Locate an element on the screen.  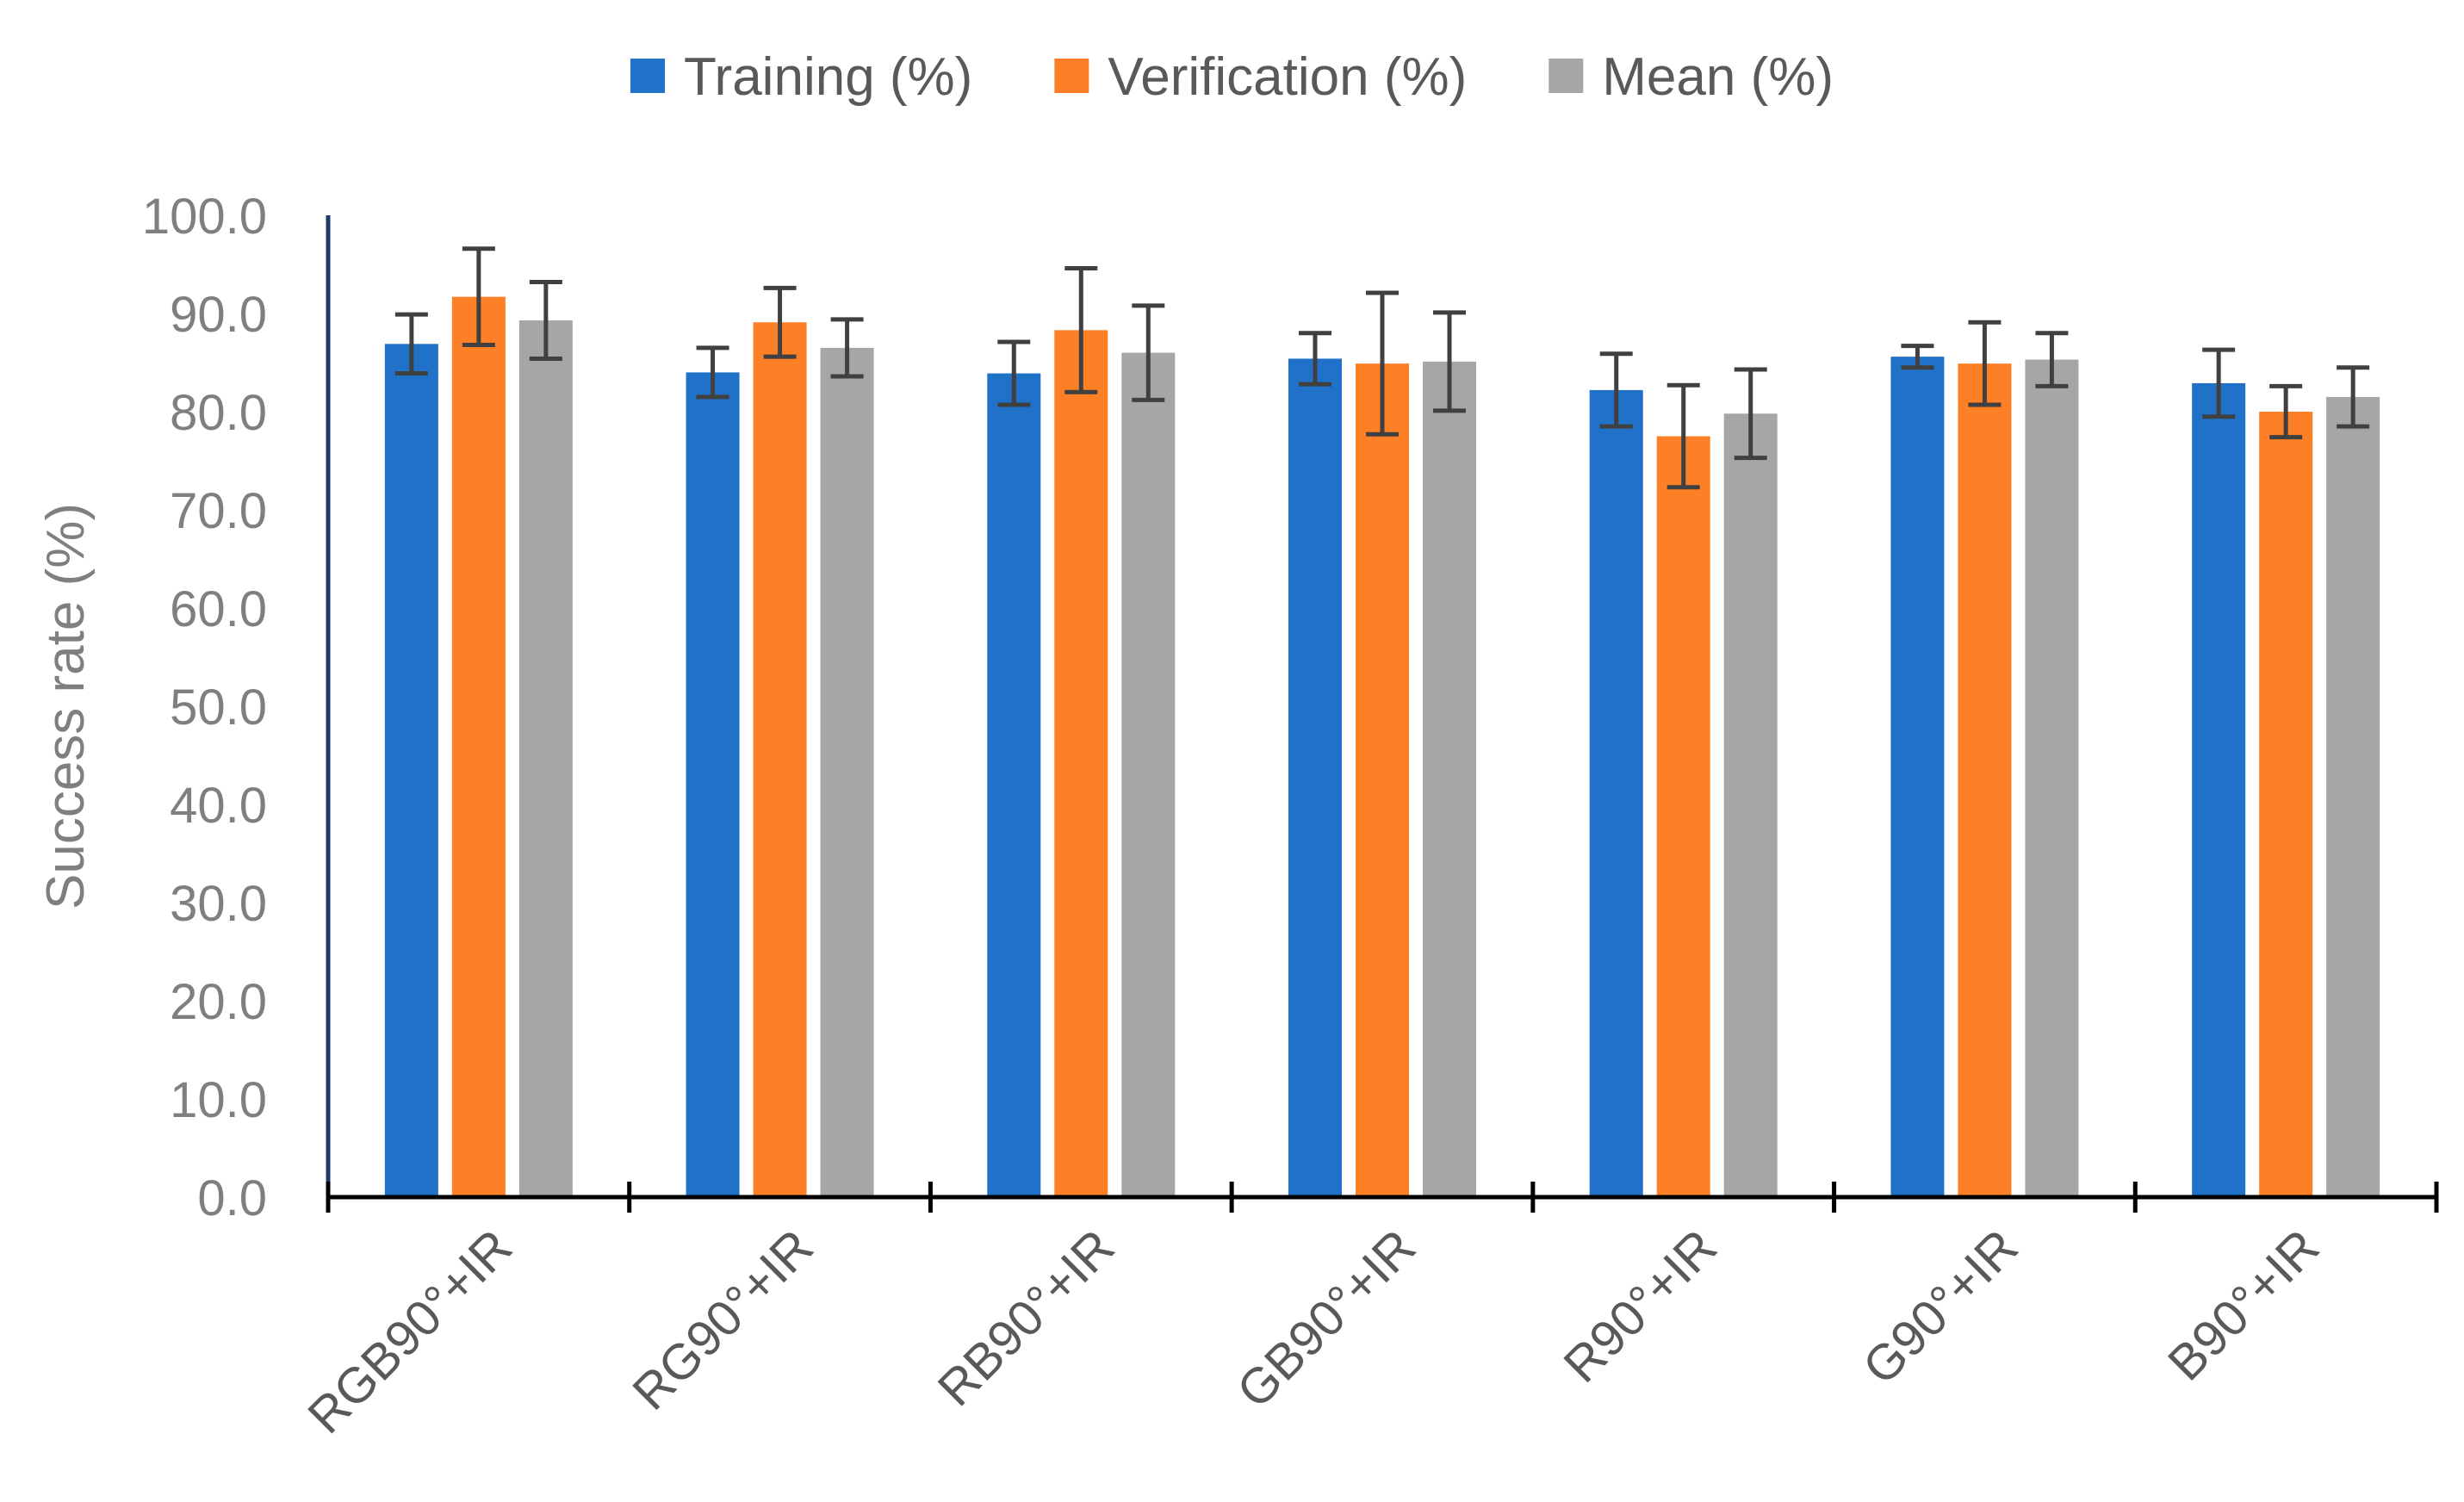
y-tick-label: 90.0 is located at coordinates (219, 315).